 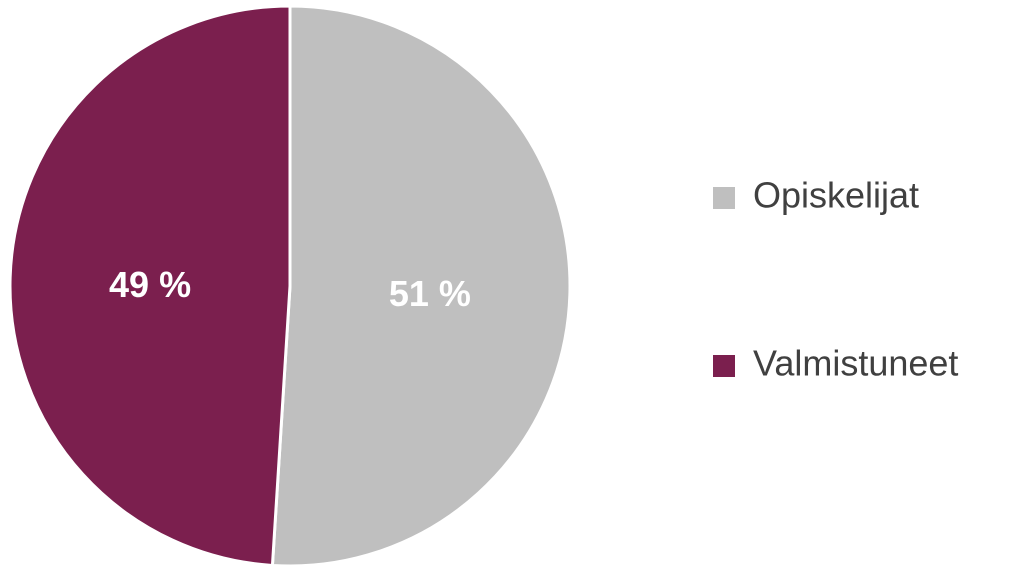 What do you see at coordinates (836, 195) in the screenshot?
I see `legend-label: Opiskelijat` at bounding box center [836, 195].